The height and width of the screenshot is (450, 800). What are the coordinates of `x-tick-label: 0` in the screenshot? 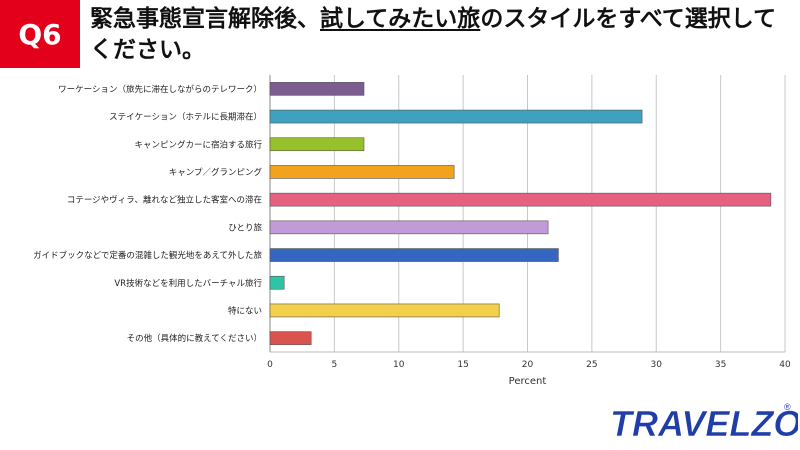 It's located at (270, 365).